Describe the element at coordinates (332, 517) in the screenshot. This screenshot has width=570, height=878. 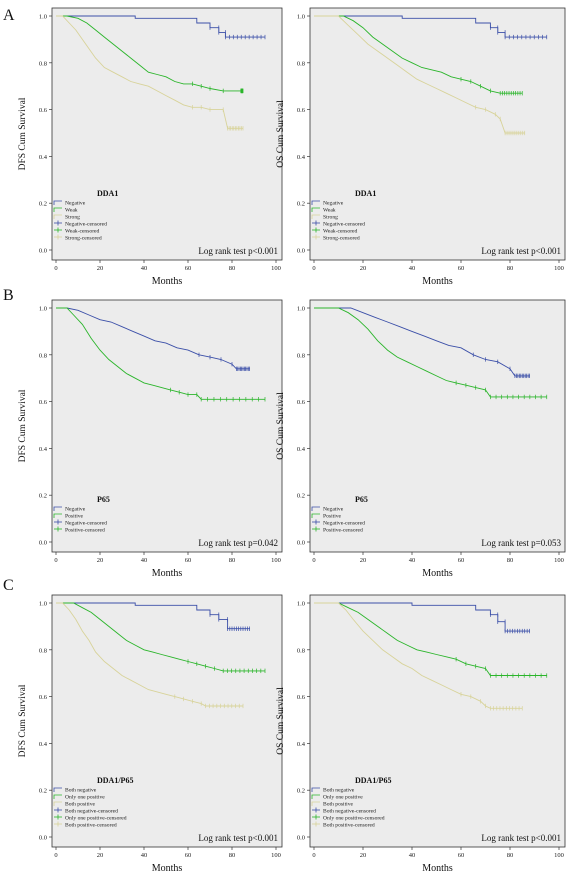
I see `legend-entry: Positive` at that location.